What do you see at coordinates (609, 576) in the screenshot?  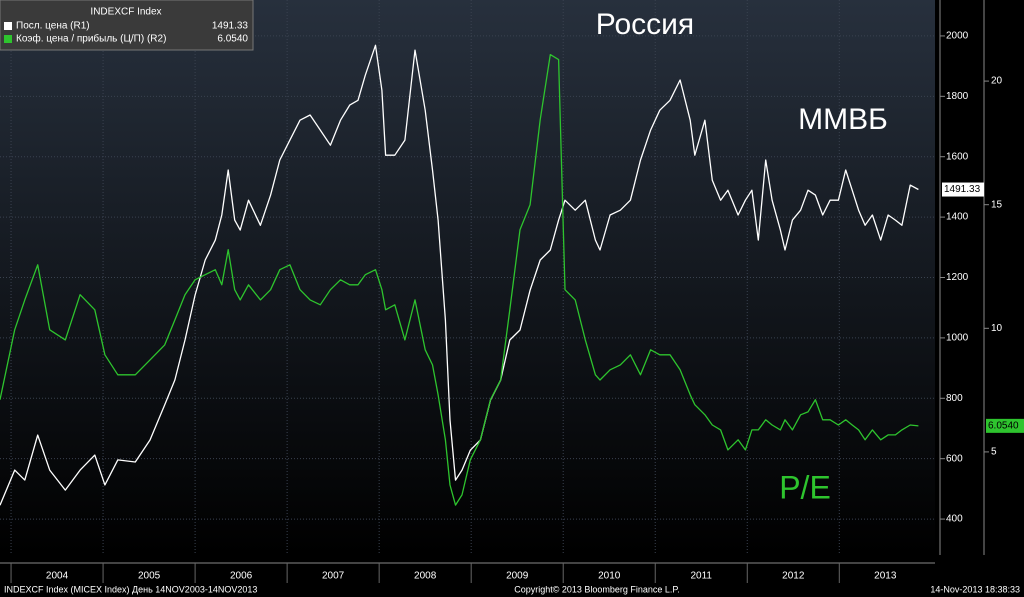 I see `x-tick-label: 2010` at bounding box center [609, 576].